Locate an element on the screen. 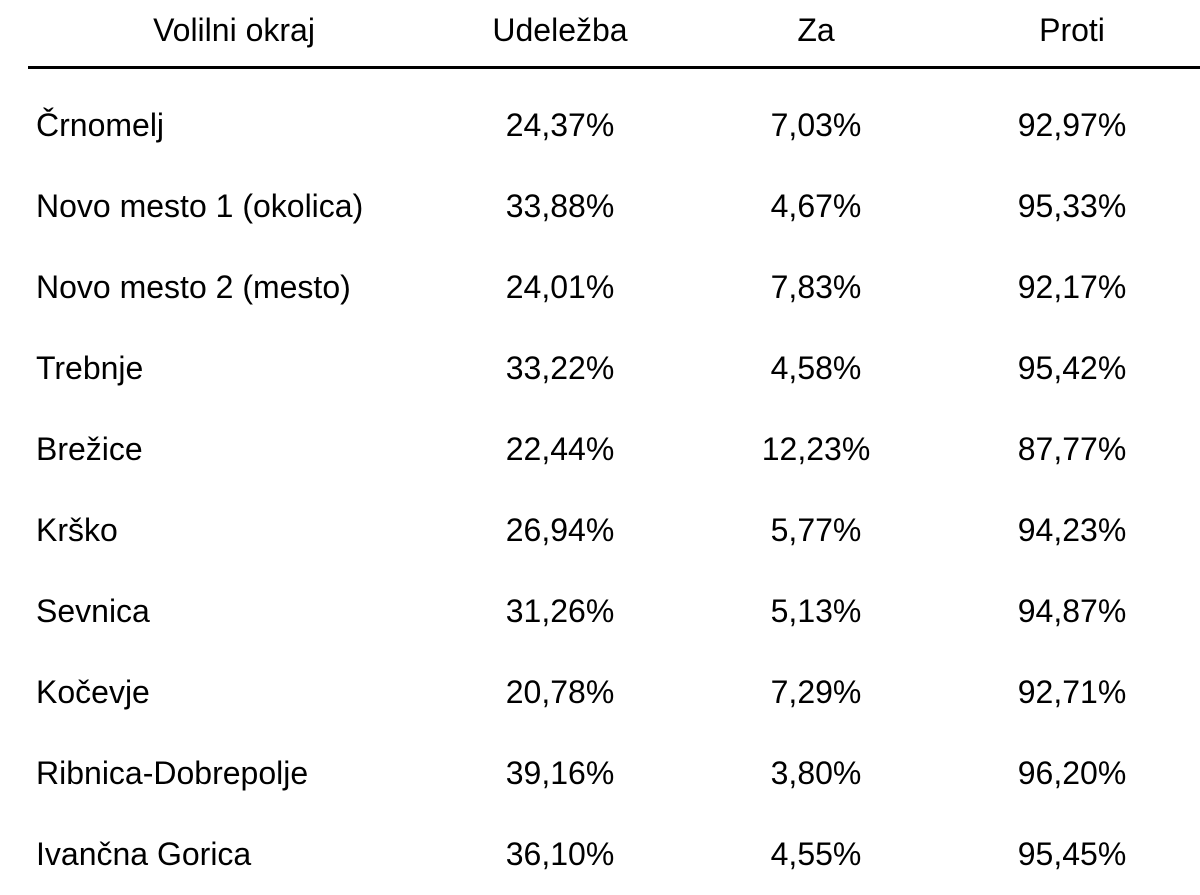 The height and width of the screenshot is (895, 1200). header-for: Za is located at coordinates (816, 30).